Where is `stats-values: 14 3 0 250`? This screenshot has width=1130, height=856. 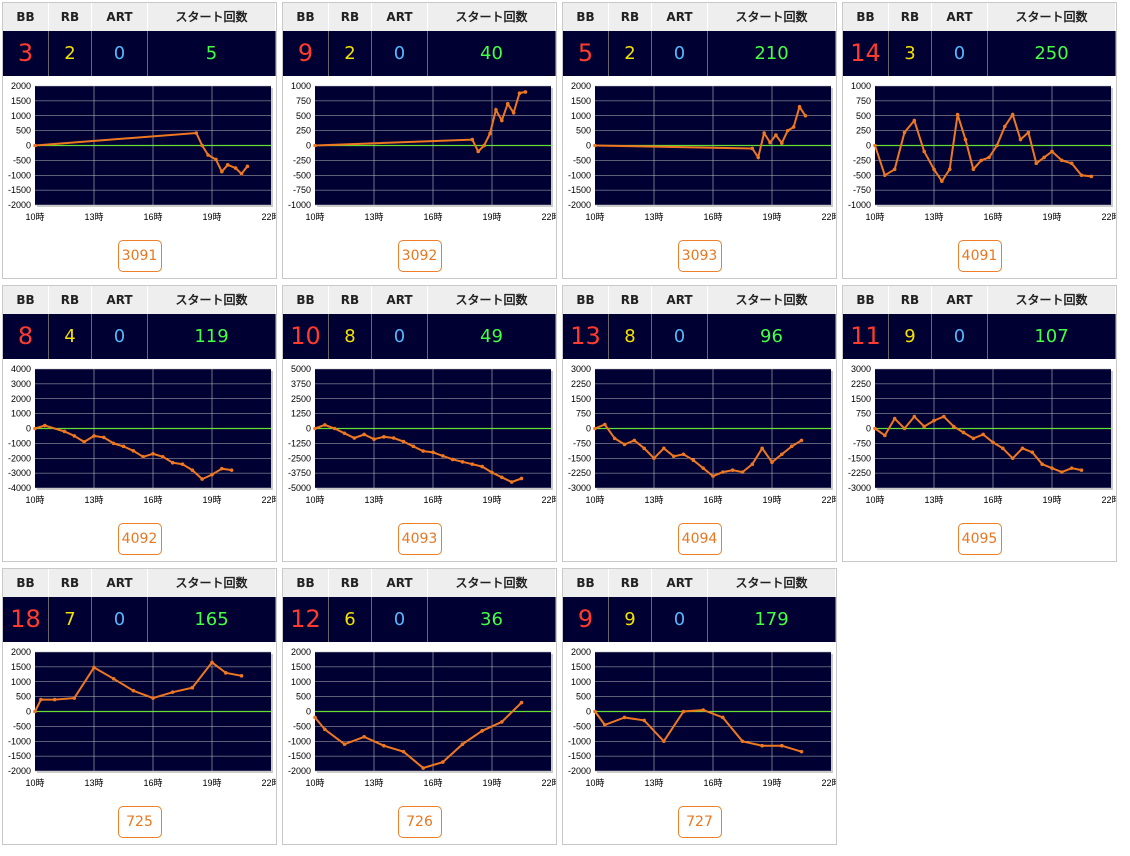 stats-values: 14 3 0 250 is located at coordinates (979, 53).